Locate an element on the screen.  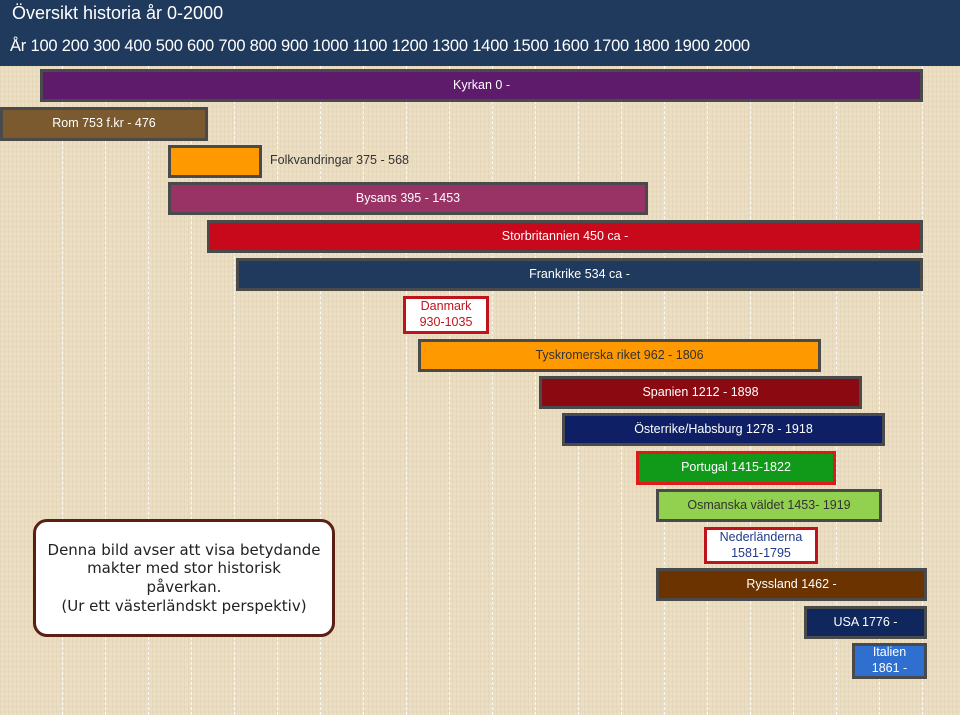
bar-tyskromerska: Tyskromerska riket 962 - 1806 is located at coordinates (619, 355).